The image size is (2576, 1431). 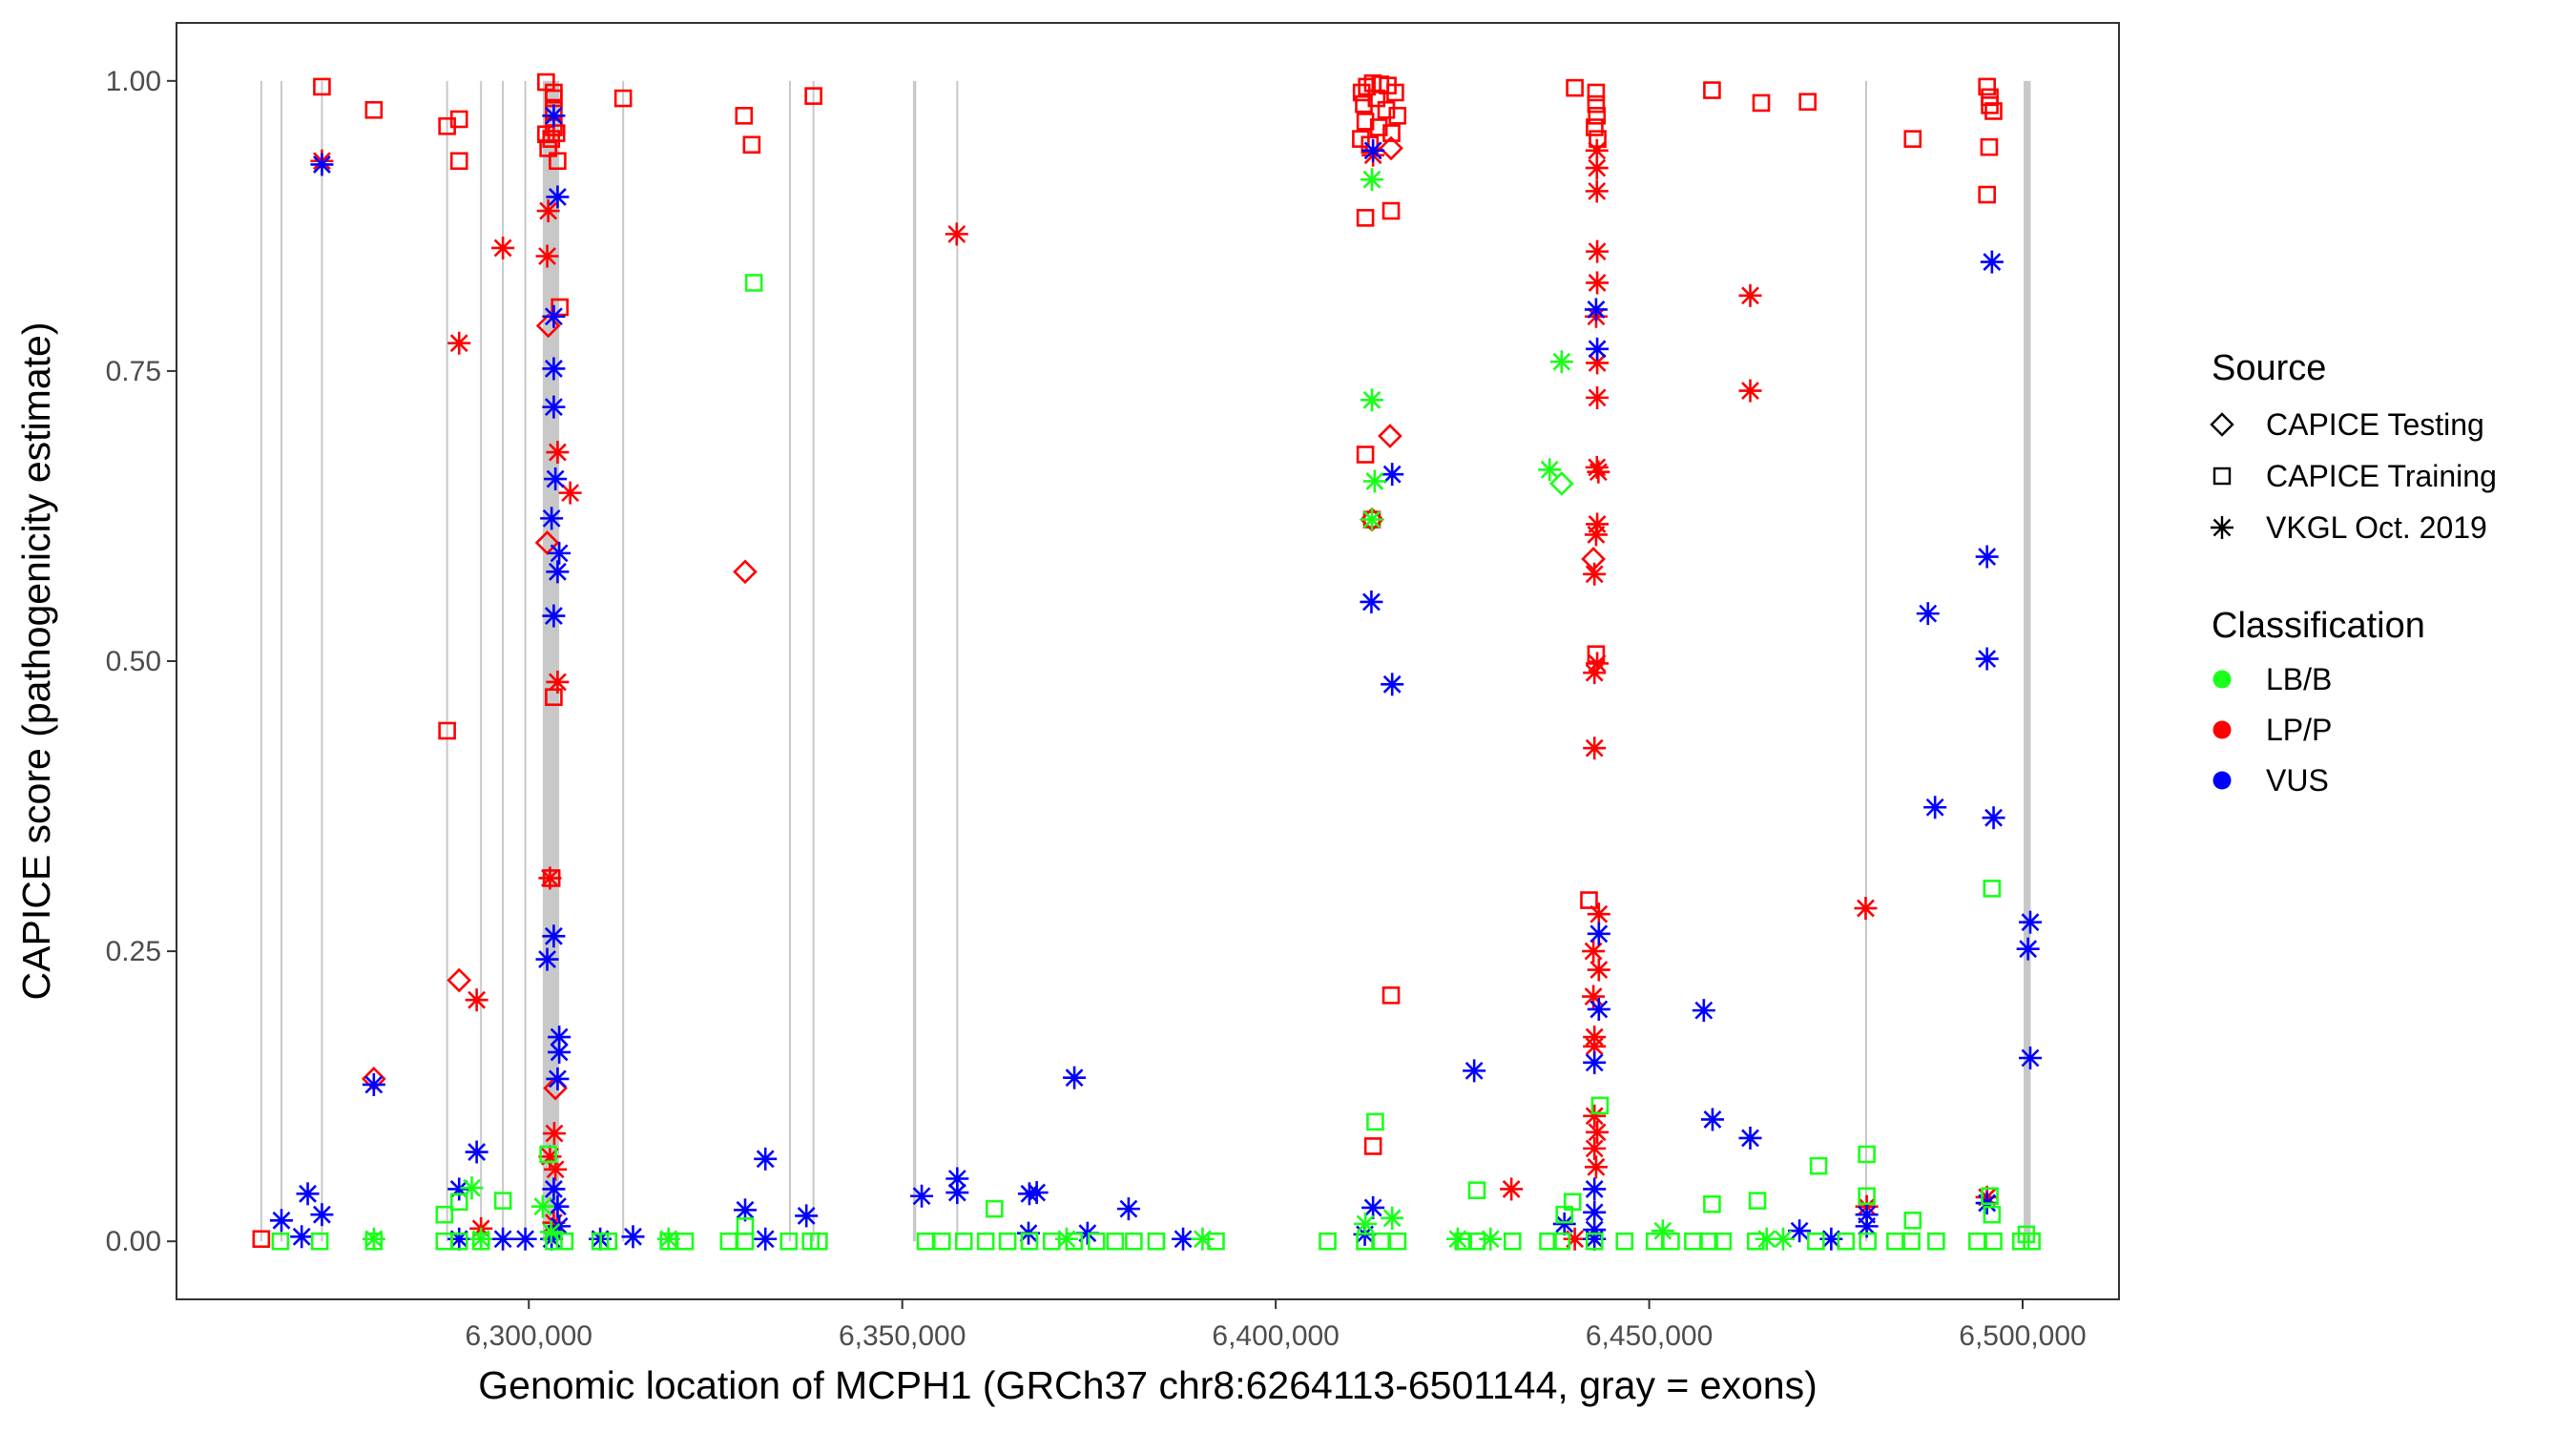 What do you see at coordinates (133, 81) in the screenshot?
I see `y-tick-label: 1.00` at bounding box center [133, 81].